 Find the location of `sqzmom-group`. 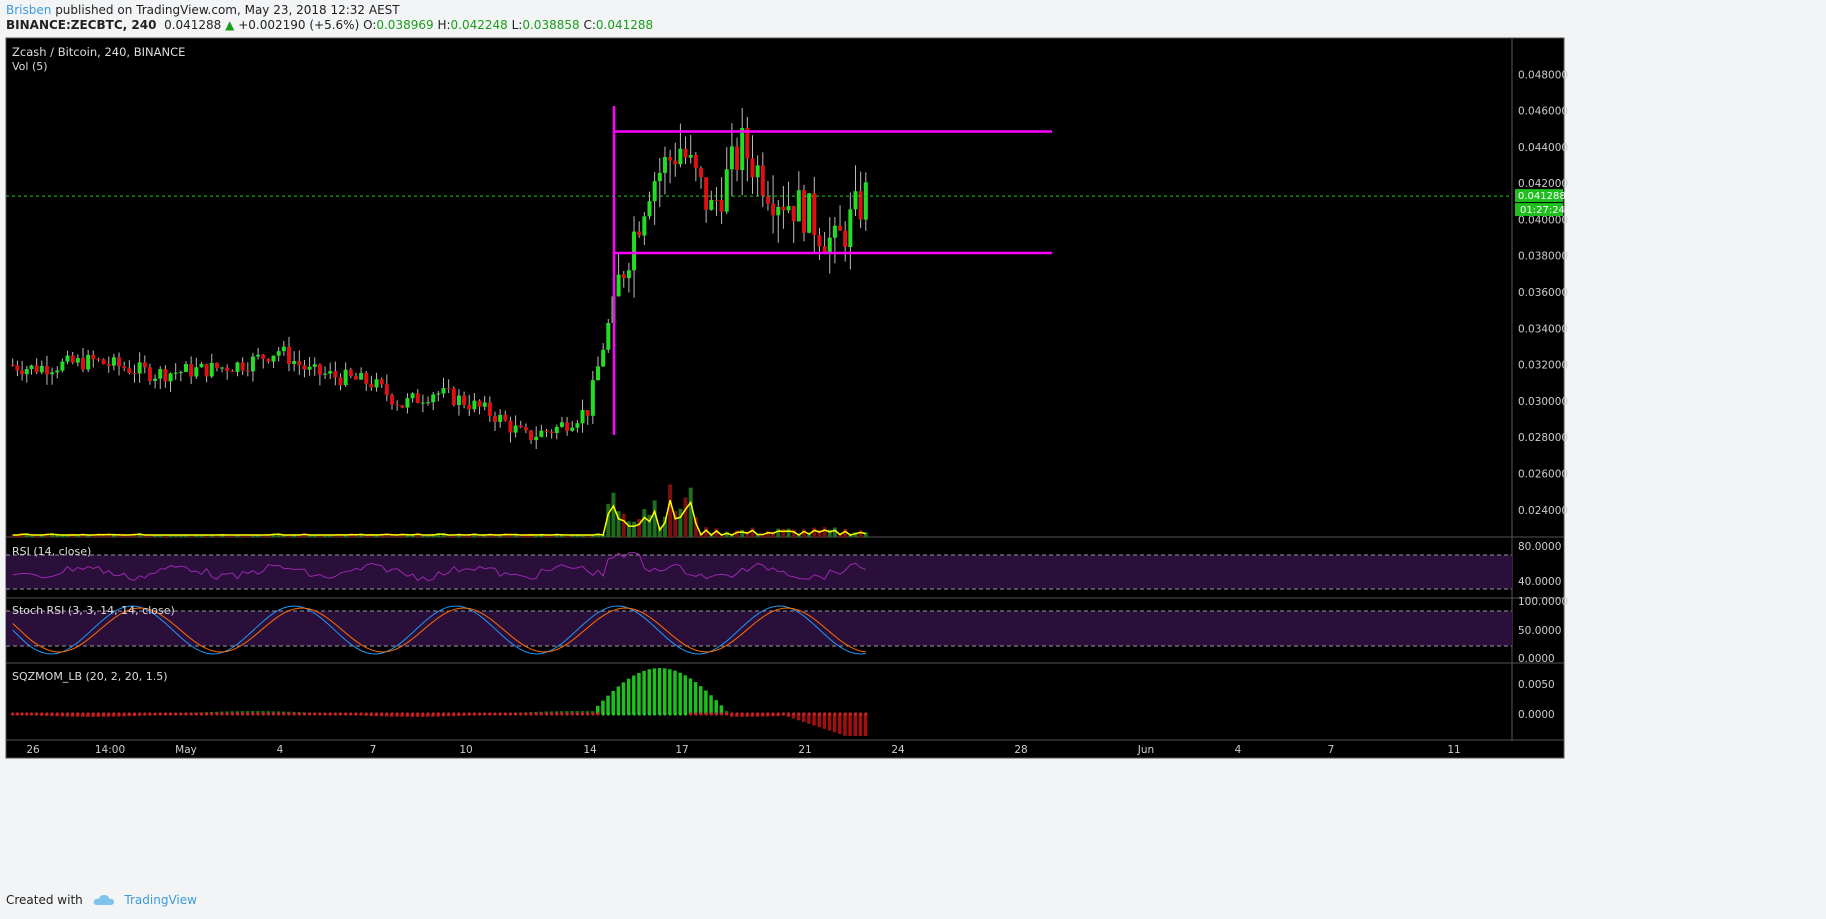

sqzmom-group is located at coordinates (439, 702).